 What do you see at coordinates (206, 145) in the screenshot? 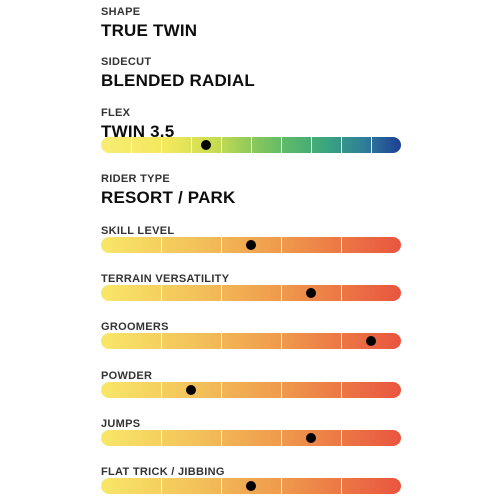
I see `flex-marker` at bounding box center [206, 145].